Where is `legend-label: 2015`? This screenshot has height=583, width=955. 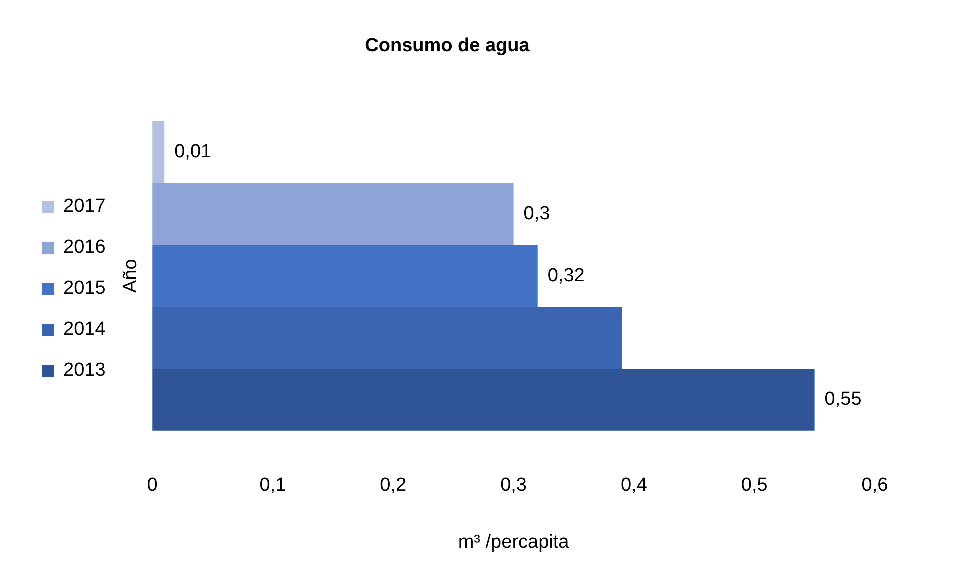
legend-label: 2015 is located at coordinates (85, 289).